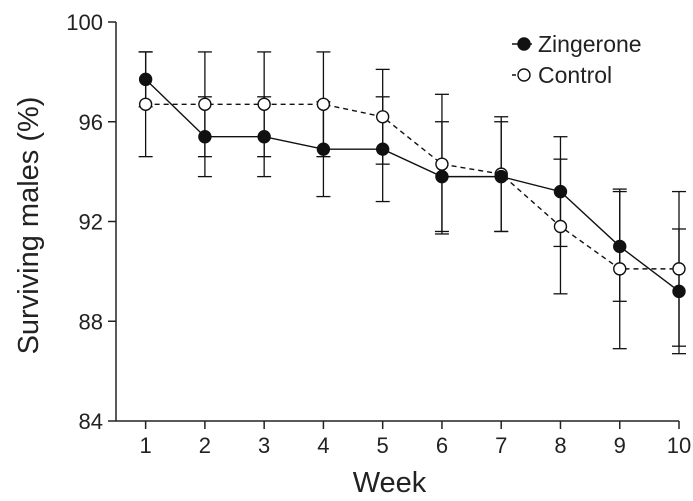 The width and height of the screenshot is (693, 501). I want to click on x-tick-label: 9, so click(620, 445).